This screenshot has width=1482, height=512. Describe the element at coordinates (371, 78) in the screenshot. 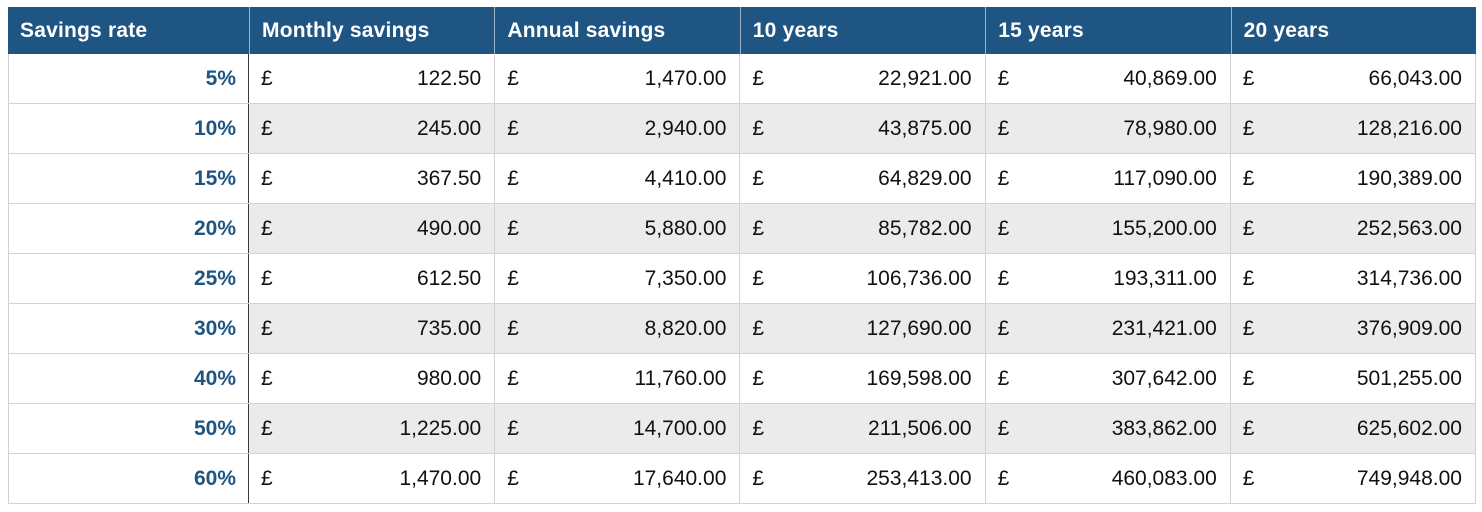

I see `monthly-savings-cell: £122.50` at that location.